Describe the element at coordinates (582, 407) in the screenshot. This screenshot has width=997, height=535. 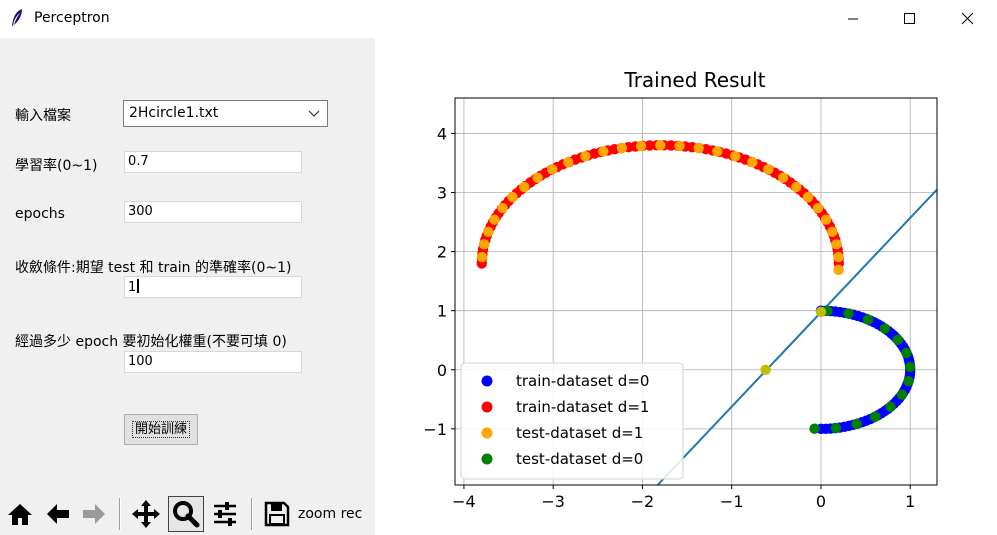
I see `legend-label: train-dataset d=1` at that location.